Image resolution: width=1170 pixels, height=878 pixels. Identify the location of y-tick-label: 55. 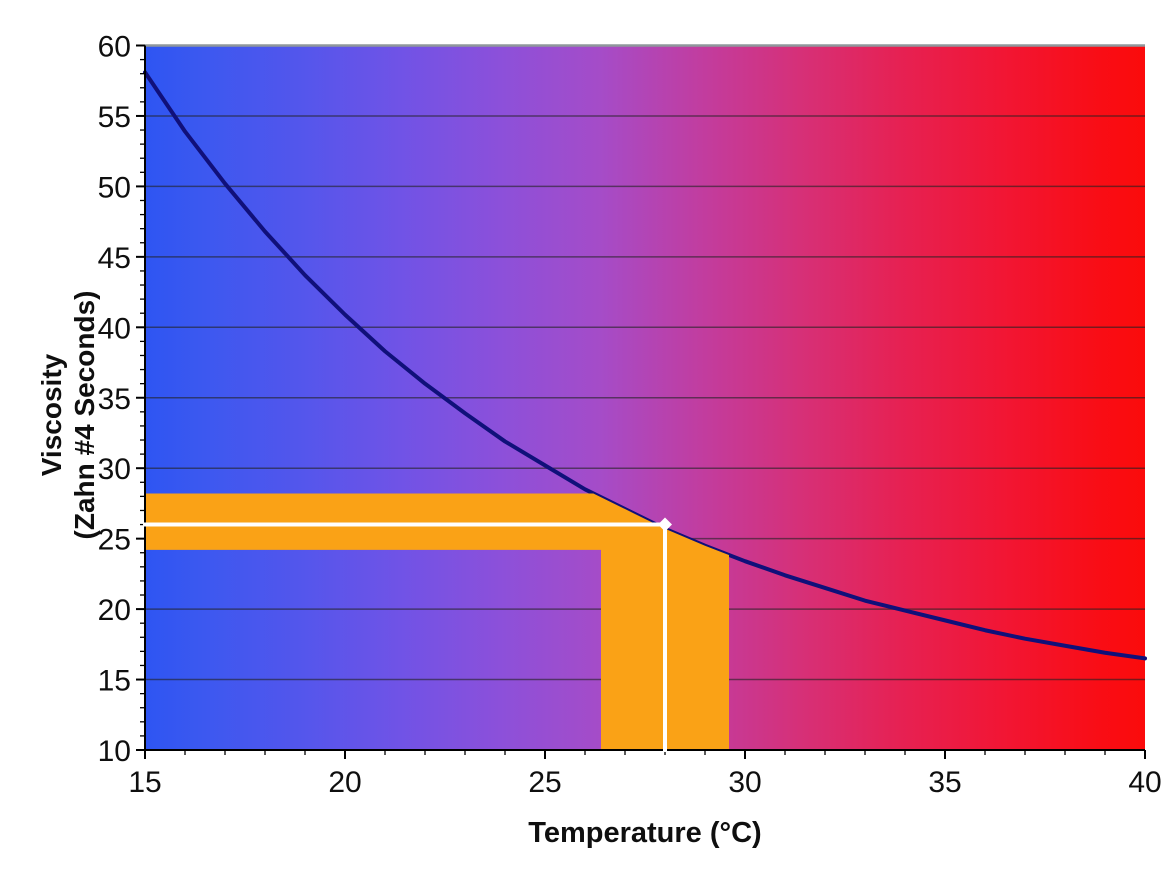
(114, 117).